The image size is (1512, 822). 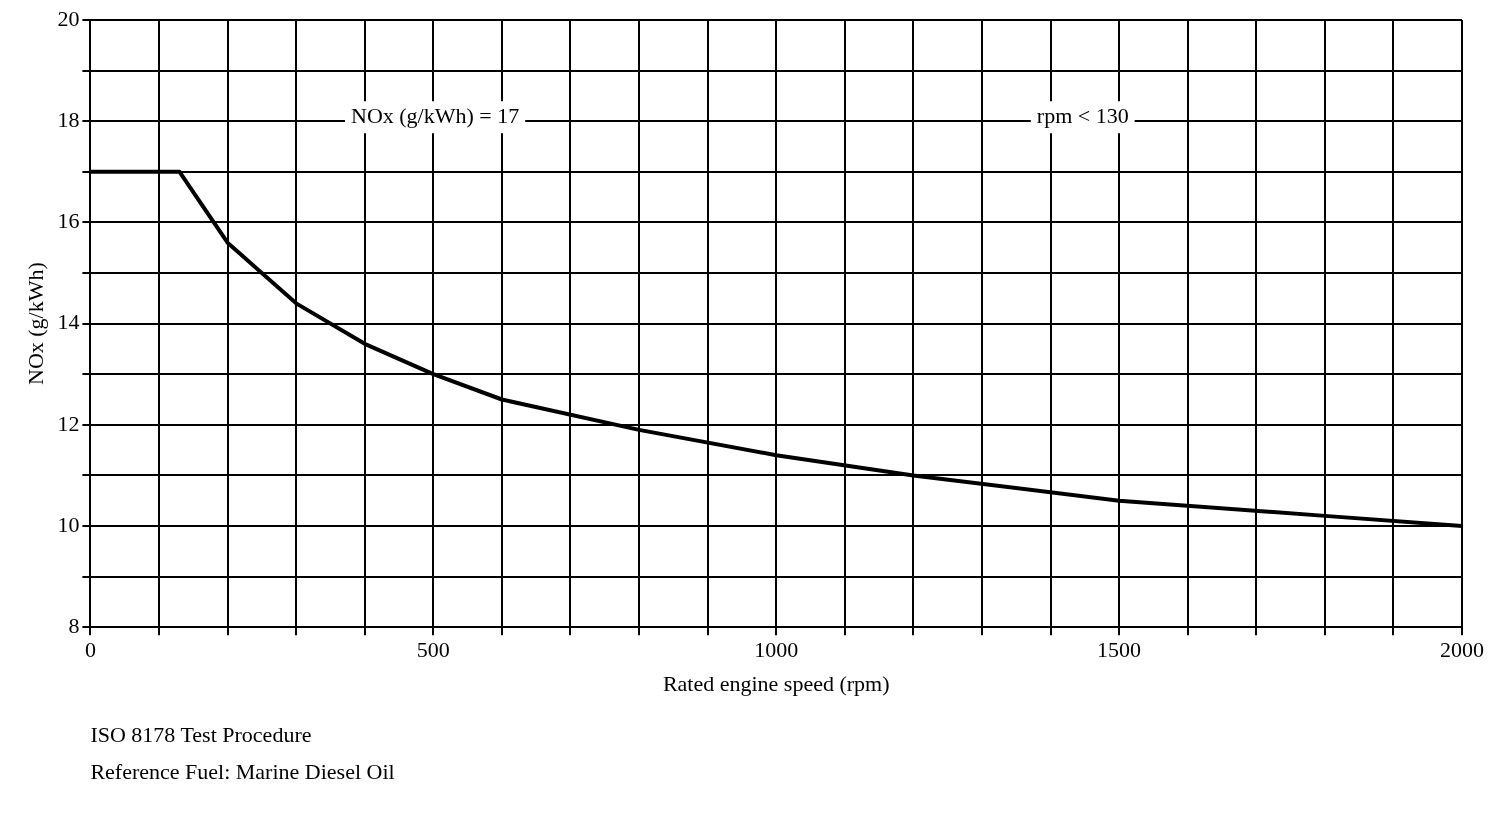 What do you see at coordinates (1119, 650) in the screenshot?
I see `x-tick-label: 1500` at bounding box center [1119, 650].